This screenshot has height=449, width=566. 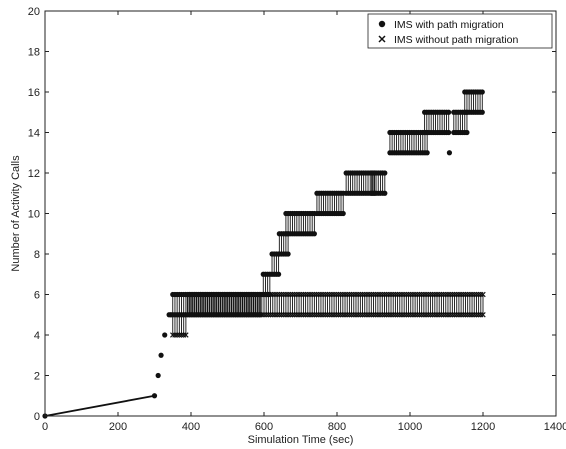 I want to click on legend-marker-circle, so click(x=382, y=24).